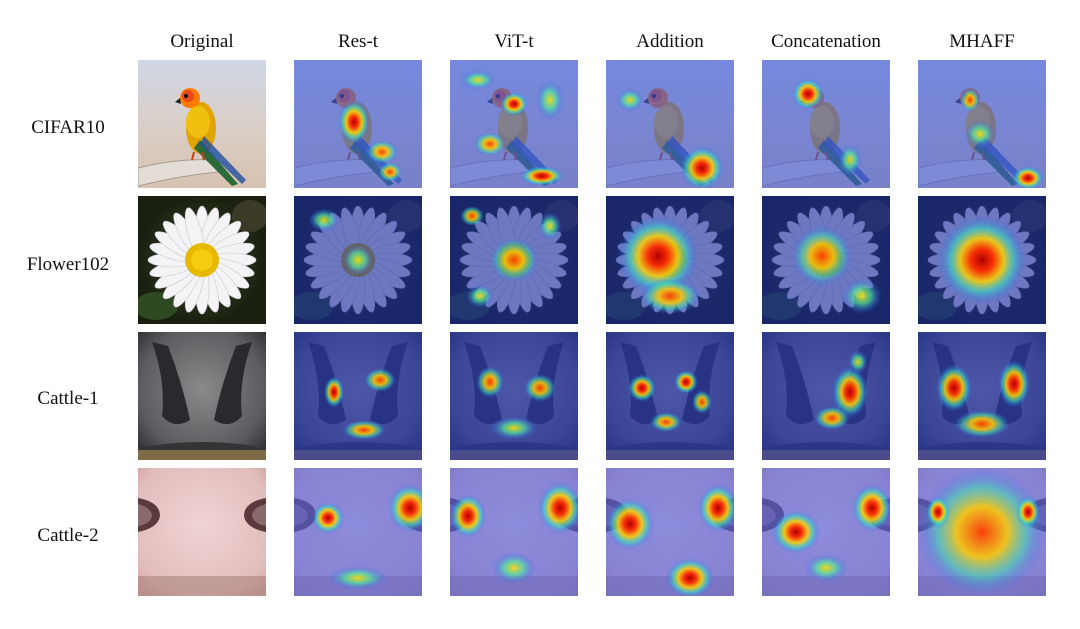  What do you see at coordinates (982, 124) in the screenshot?
I see `heatmap-cifar10-mhaff` at bounding box center [982, 124].